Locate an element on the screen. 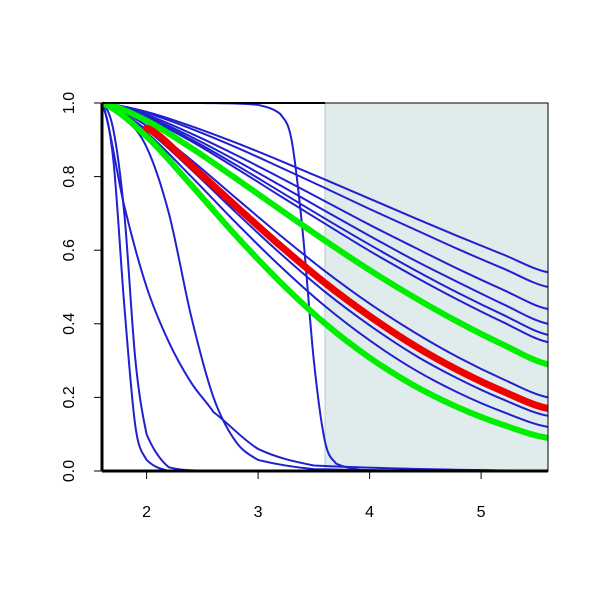 Image resolution: width=600 pixels, height=600 pixels. y-tick-label: 0.4 is located at coordinates (69, 324).